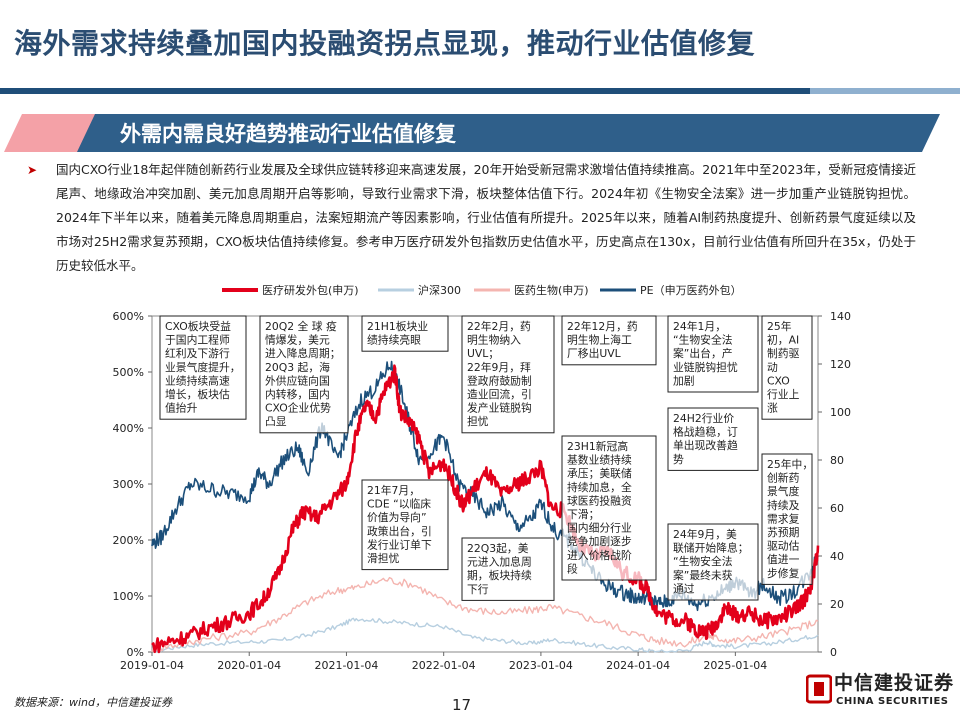 The width and height of the screenshot is (960, 720). Describe the element at coordinates (439, 290) in the screenshot. I see `legend-label-hs300: 沪深300` at that location.